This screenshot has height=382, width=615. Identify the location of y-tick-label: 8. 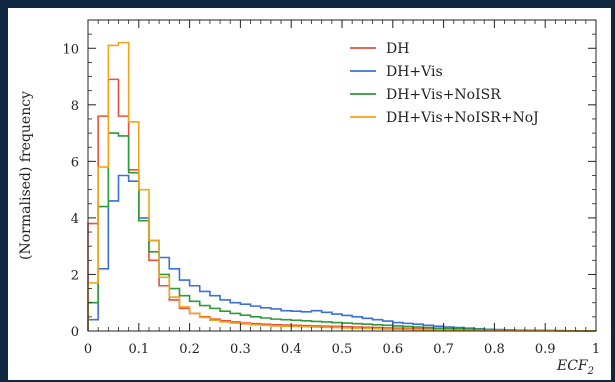
(75, 106).